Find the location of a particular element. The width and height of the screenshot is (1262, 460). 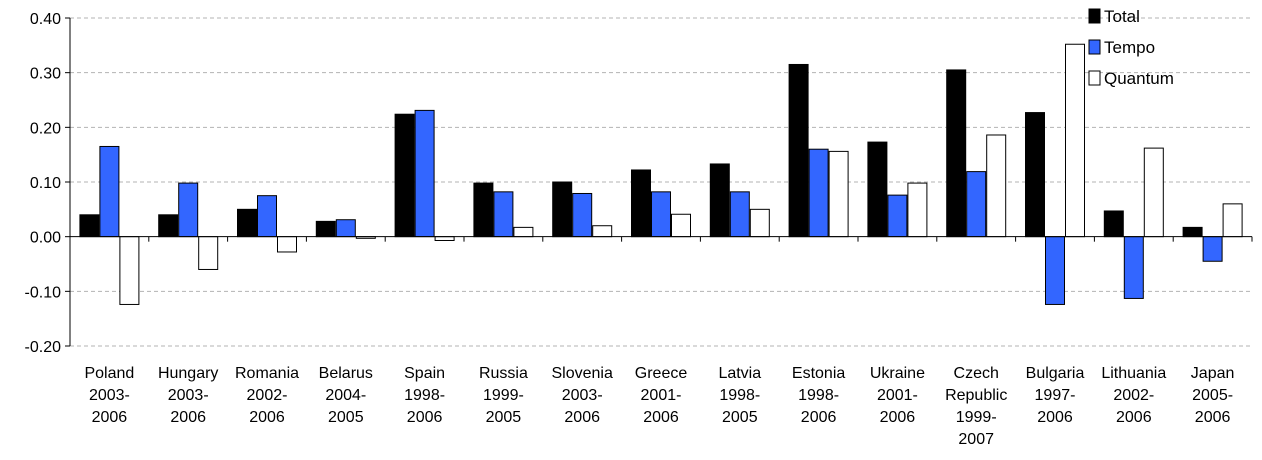

bar-quantum-romania is located at coordinates (287, 244).